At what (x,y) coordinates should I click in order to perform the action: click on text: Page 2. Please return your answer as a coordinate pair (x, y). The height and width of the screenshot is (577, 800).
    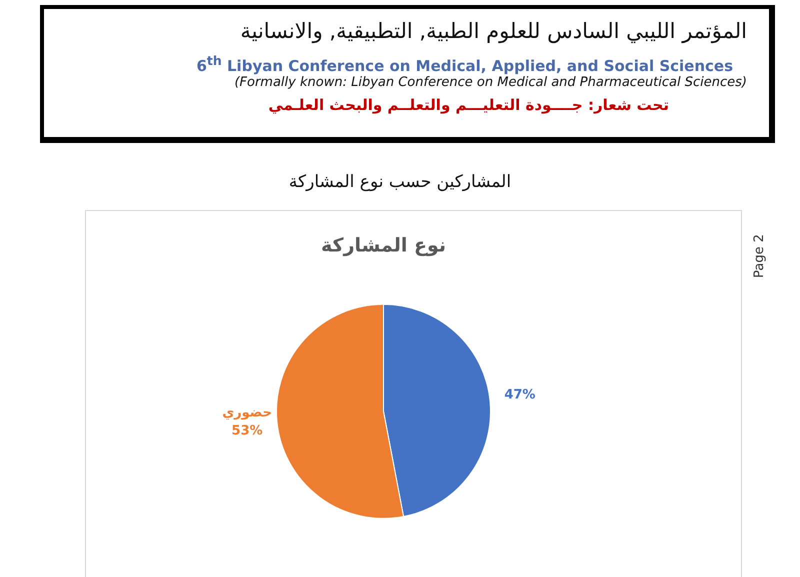
    Looking at the image, I should click on (760, 255).